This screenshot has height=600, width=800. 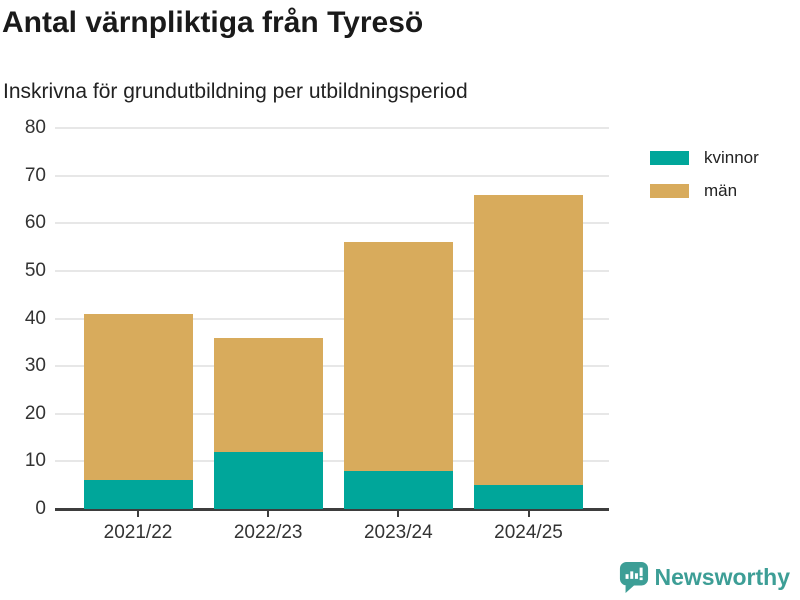 I want to click on x-tick-label: 2021/22, so click(x=138, y=532).